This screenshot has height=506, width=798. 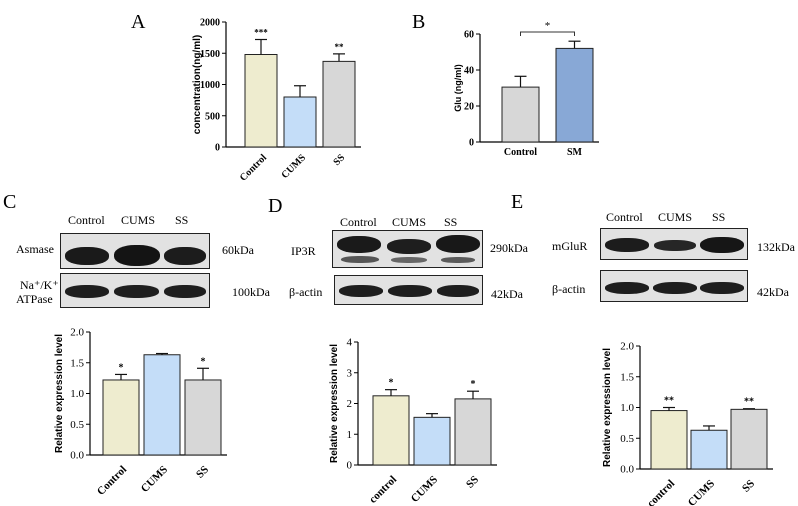 I want to click on chart-e-category-label: SS, so click(x=748, y=486).